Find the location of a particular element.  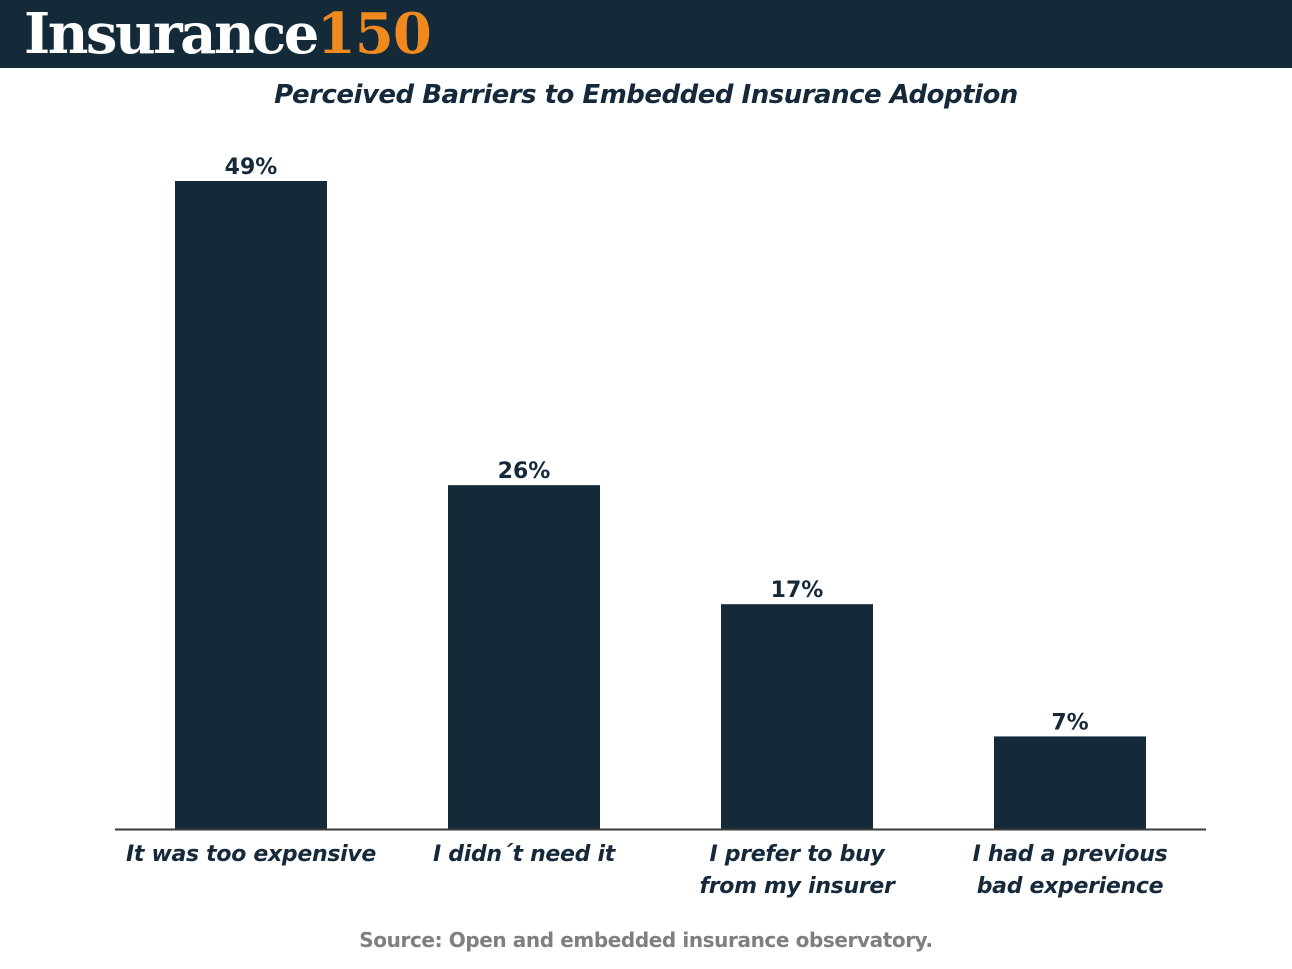

category-label-1-line-1: It was too expensive is located at coordinates (251, 854).